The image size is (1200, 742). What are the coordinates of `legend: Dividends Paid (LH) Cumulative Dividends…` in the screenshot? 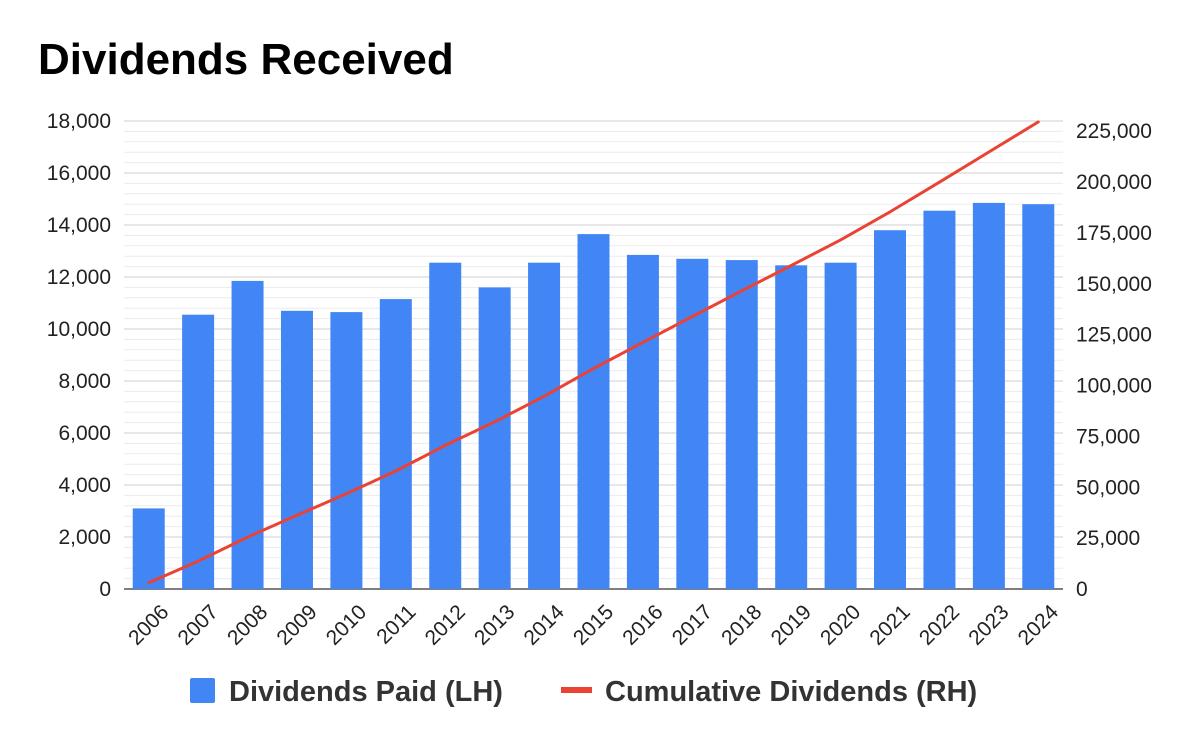 It's located at (583, 692).